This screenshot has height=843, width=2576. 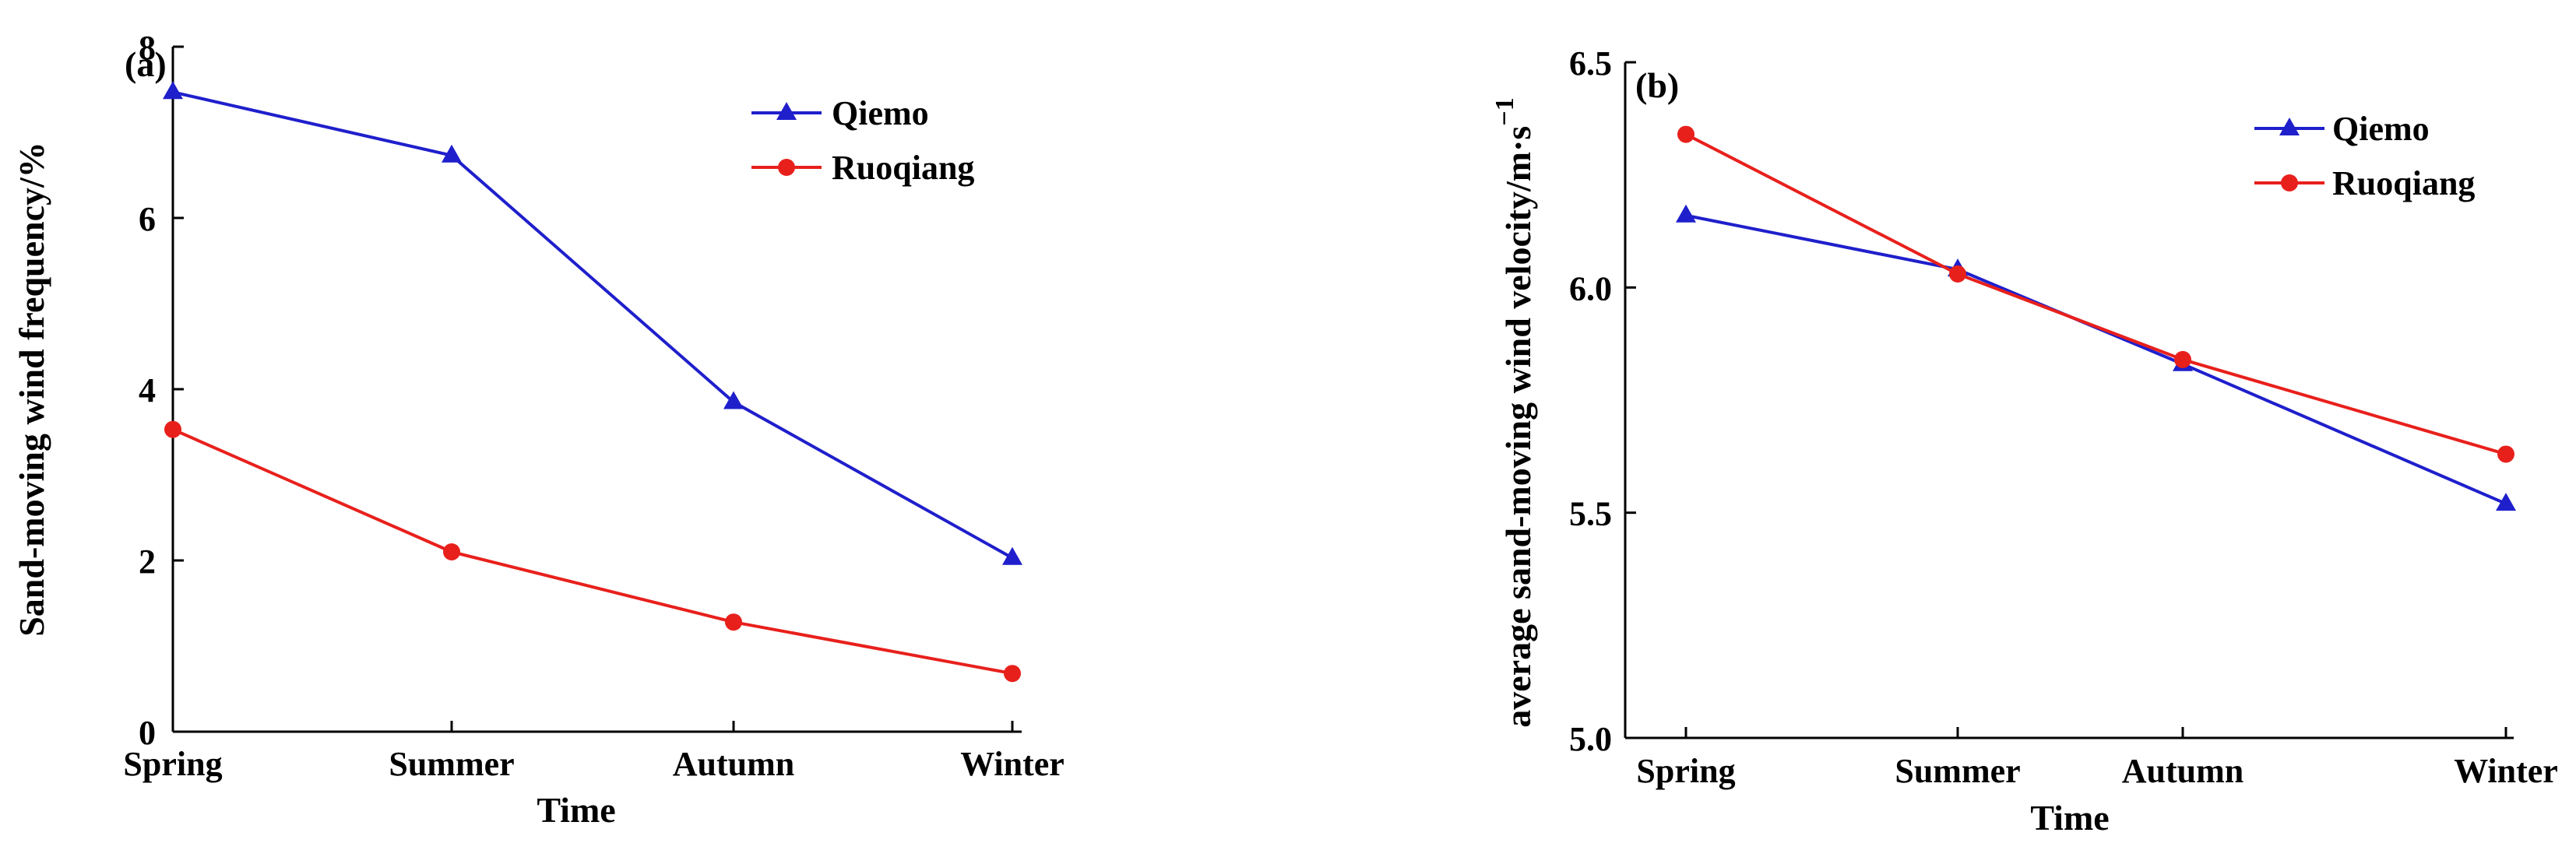 I want to click on y-tick-label: 5.0, so click(x=1590, y=739).